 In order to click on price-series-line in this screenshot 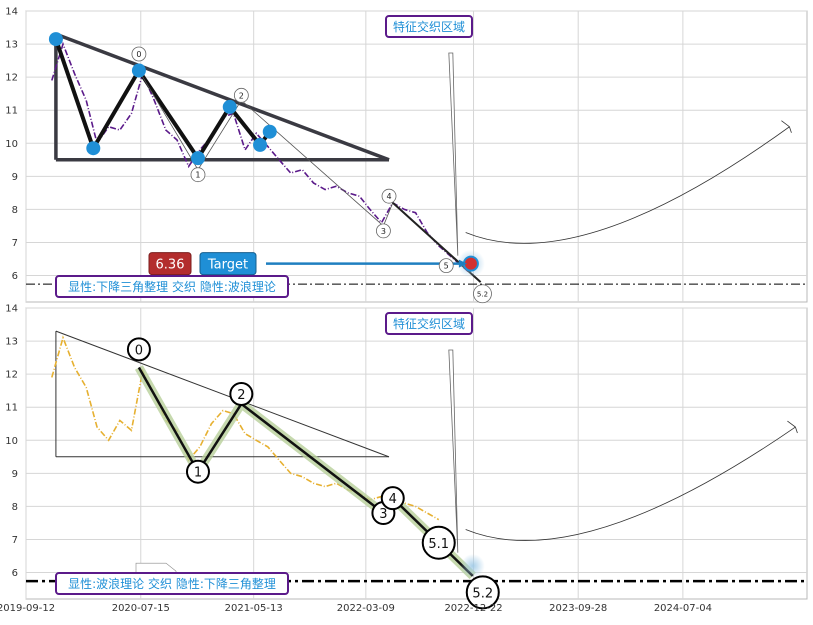, I will do `click(245, 428)`.